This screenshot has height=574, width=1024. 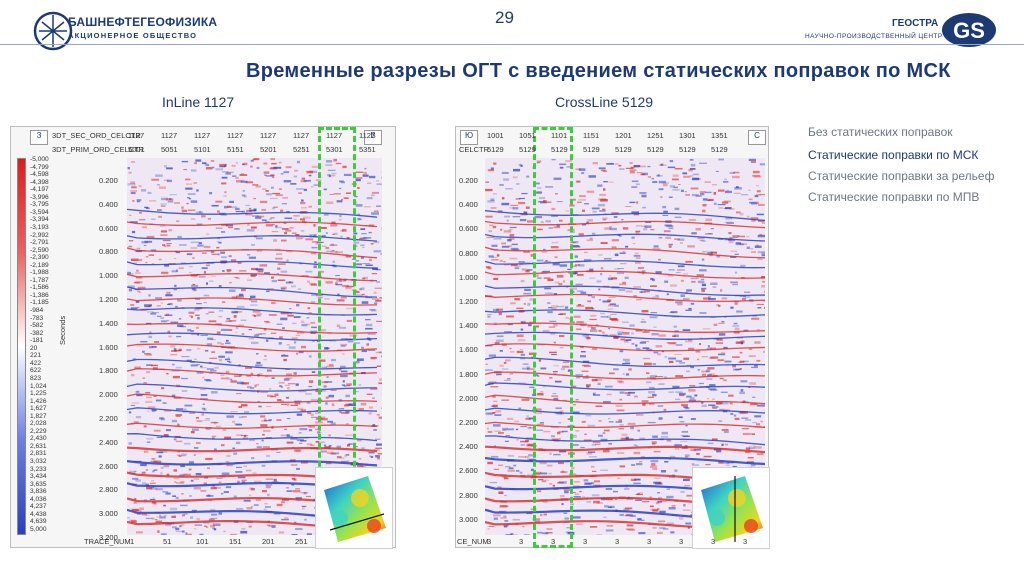 What do you see at coordinates (39, 167) in the screenshot?
I see `colorbar-label: -4,799` at bounding box center [39, 167].